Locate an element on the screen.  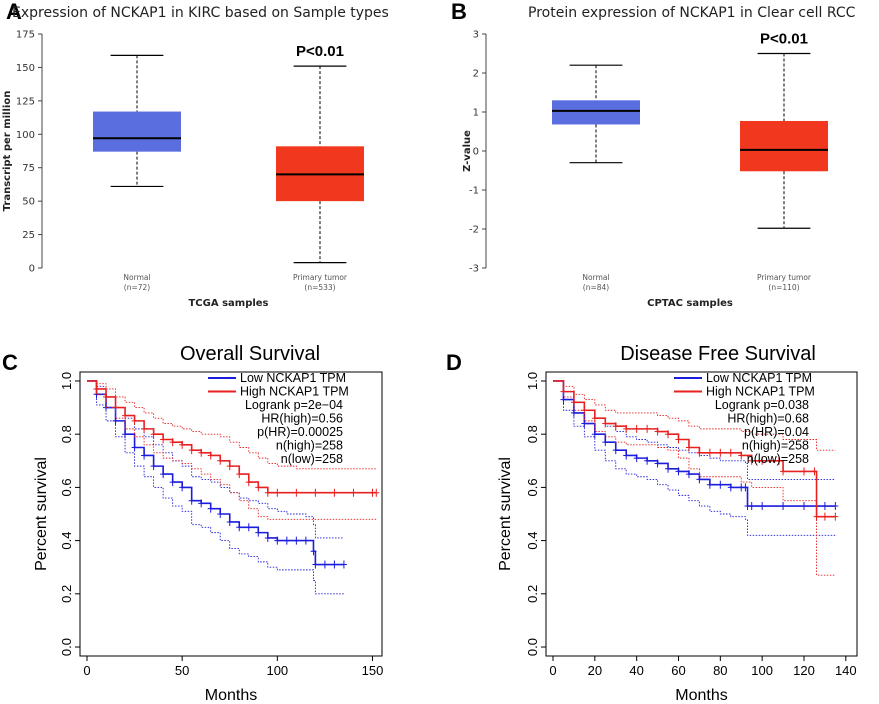
plot-frame is located at coordinates (701, 514).